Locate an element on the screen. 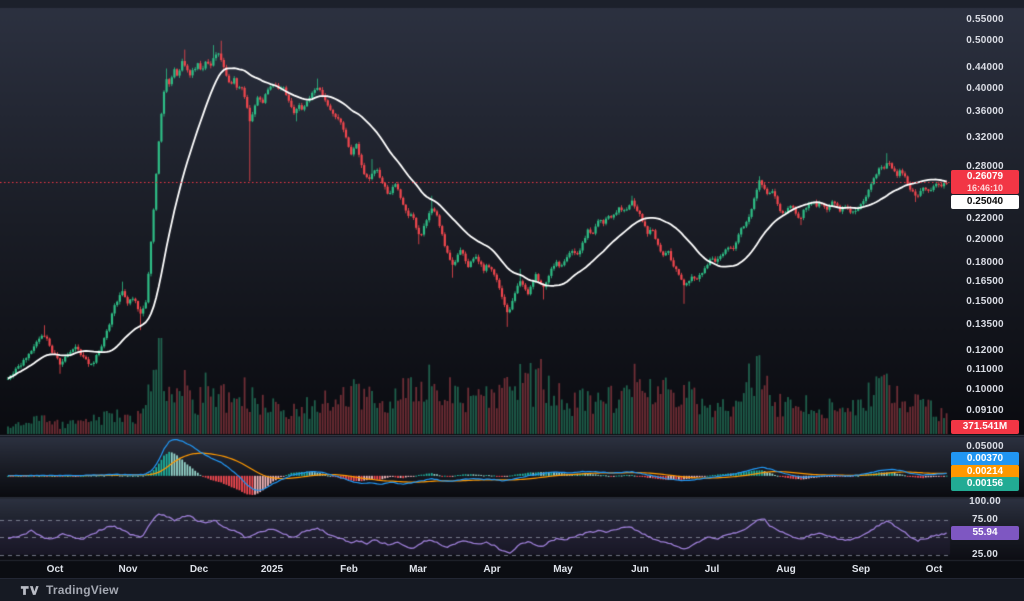 The width and height of the screenshot is (1024, 601). rsi-value-badge: 55.94 is located at coordinates (985, 532).